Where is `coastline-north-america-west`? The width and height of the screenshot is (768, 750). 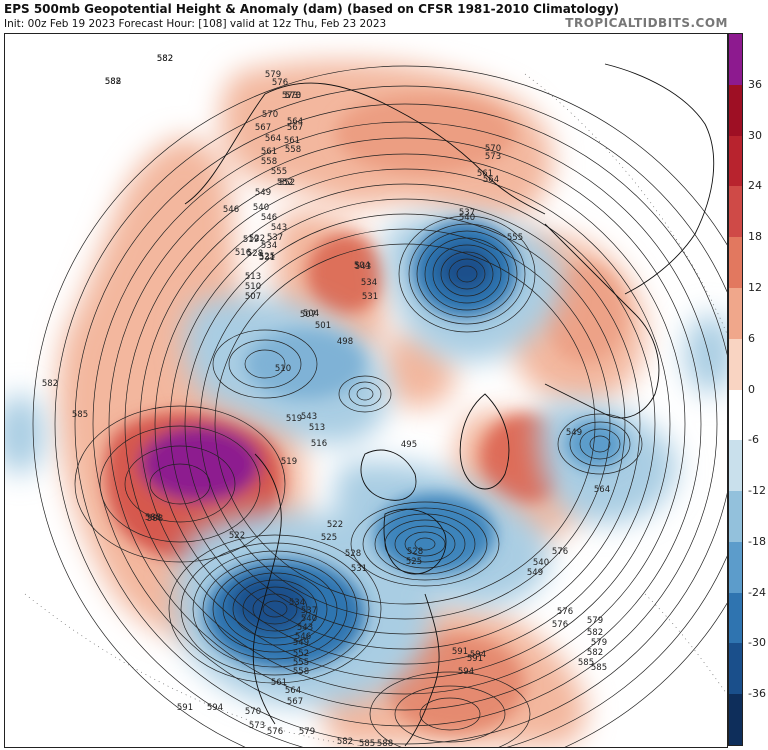
coastline-north-america-west is located at coordinates (267, 589).